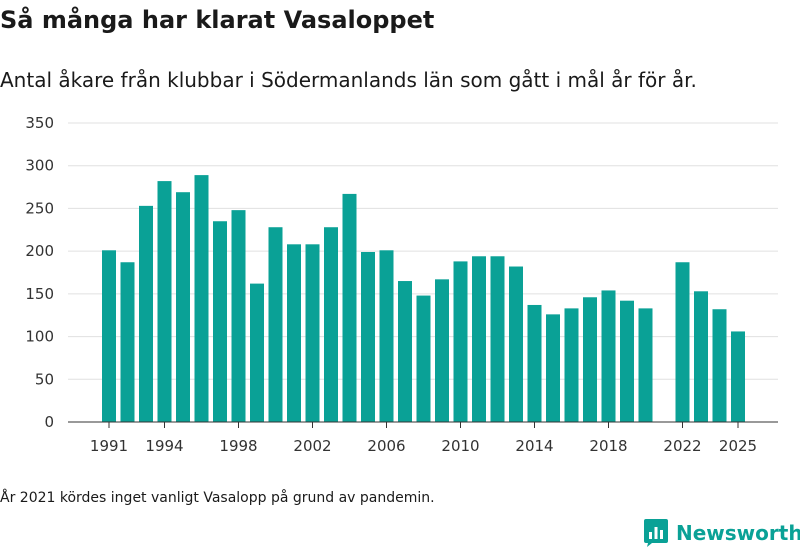  I want to click on y-tick-label: 100, so click(39, 337).